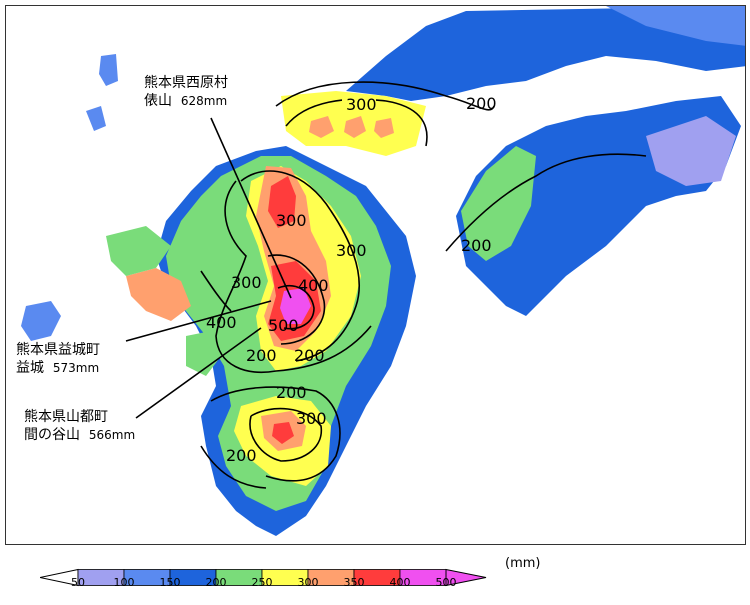 The width and height of the screenshot is (750, 605). Describe the element at coordinates (170, 582) in the screenshot. I see `legend-tick: 150` at that location.